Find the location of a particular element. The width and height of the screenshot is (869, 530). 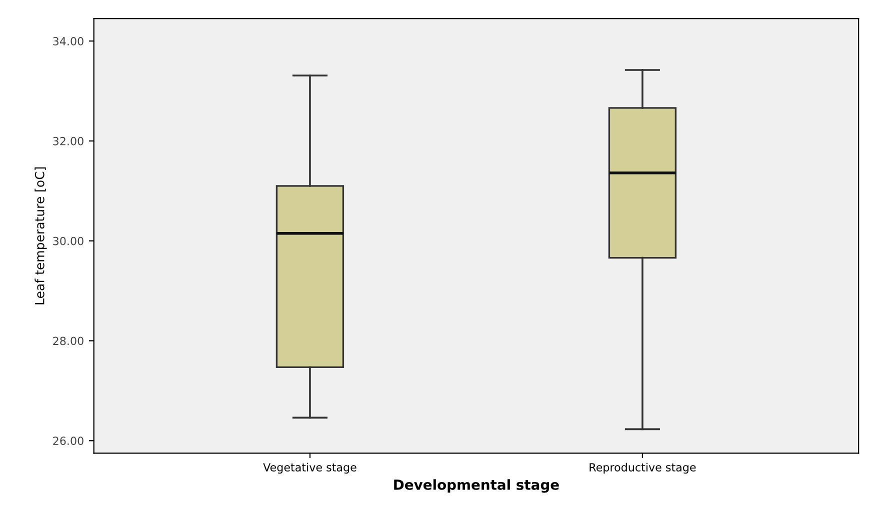

y-tick-label: 34.00 is located at coordinates (68, 41).